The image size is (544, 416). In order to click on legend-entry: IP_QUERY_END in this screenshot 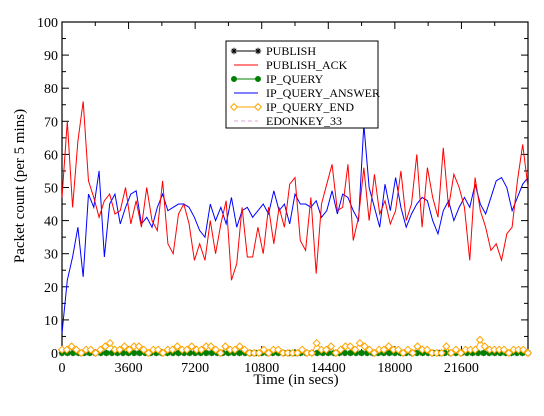, I will do `click(291, 107)`.